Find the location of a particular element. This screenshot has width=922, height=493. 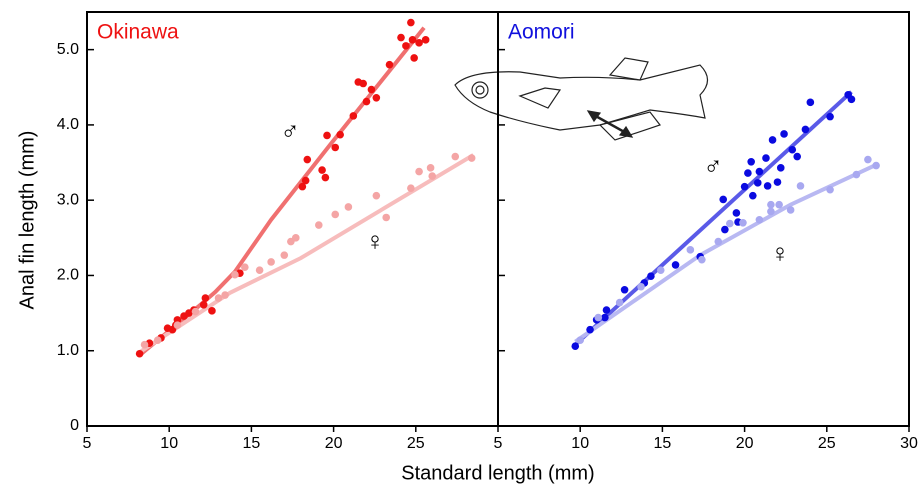

x-tick-label: 25 is located at coordinates (416, 443).